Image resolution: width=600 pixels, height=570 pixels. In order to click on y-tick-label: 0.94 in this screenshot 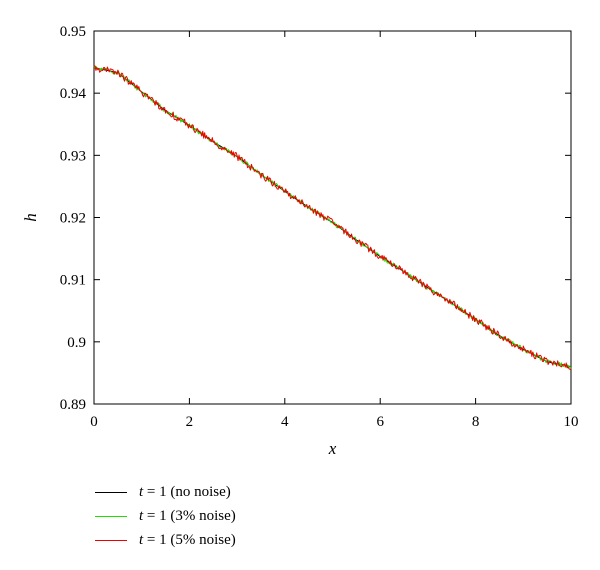, I will do `click(73, 94)`.